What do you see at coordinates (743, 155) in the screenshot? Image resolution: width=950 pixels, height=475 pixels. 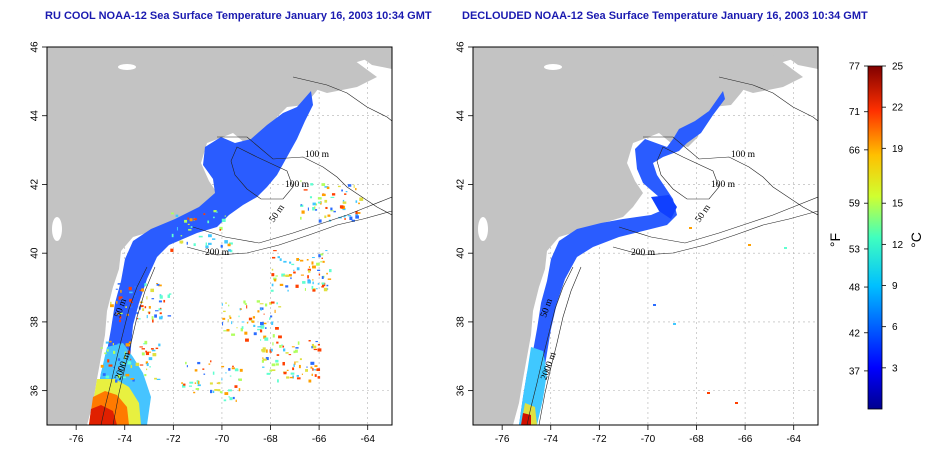 I see `contour-label: 100 m` at bounding box center [743, 155].